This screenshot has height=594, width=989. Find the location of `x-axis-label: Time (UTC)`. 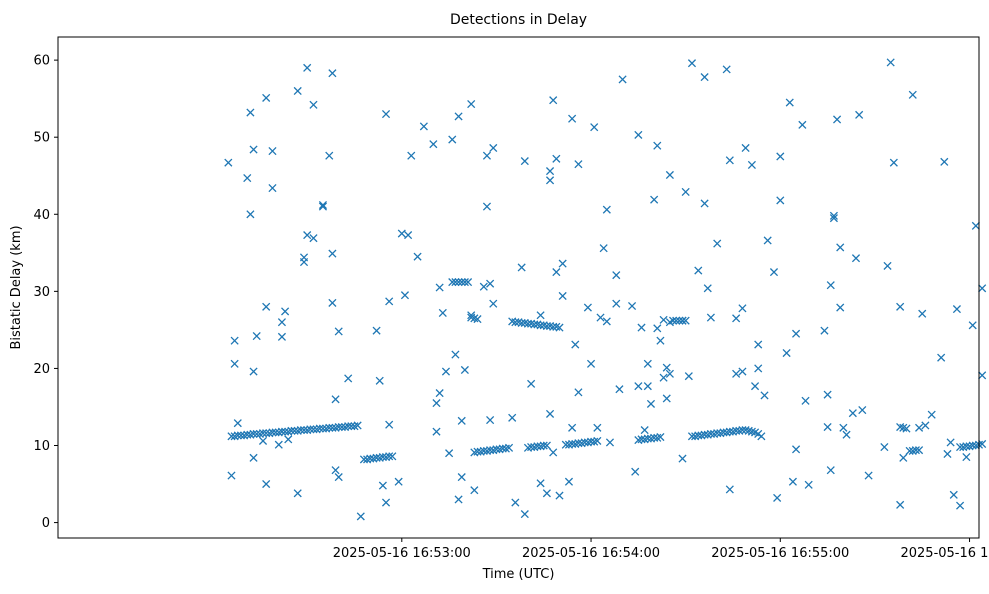

x-axis-label: Time (UTC) is located at coordinates (518, 574).